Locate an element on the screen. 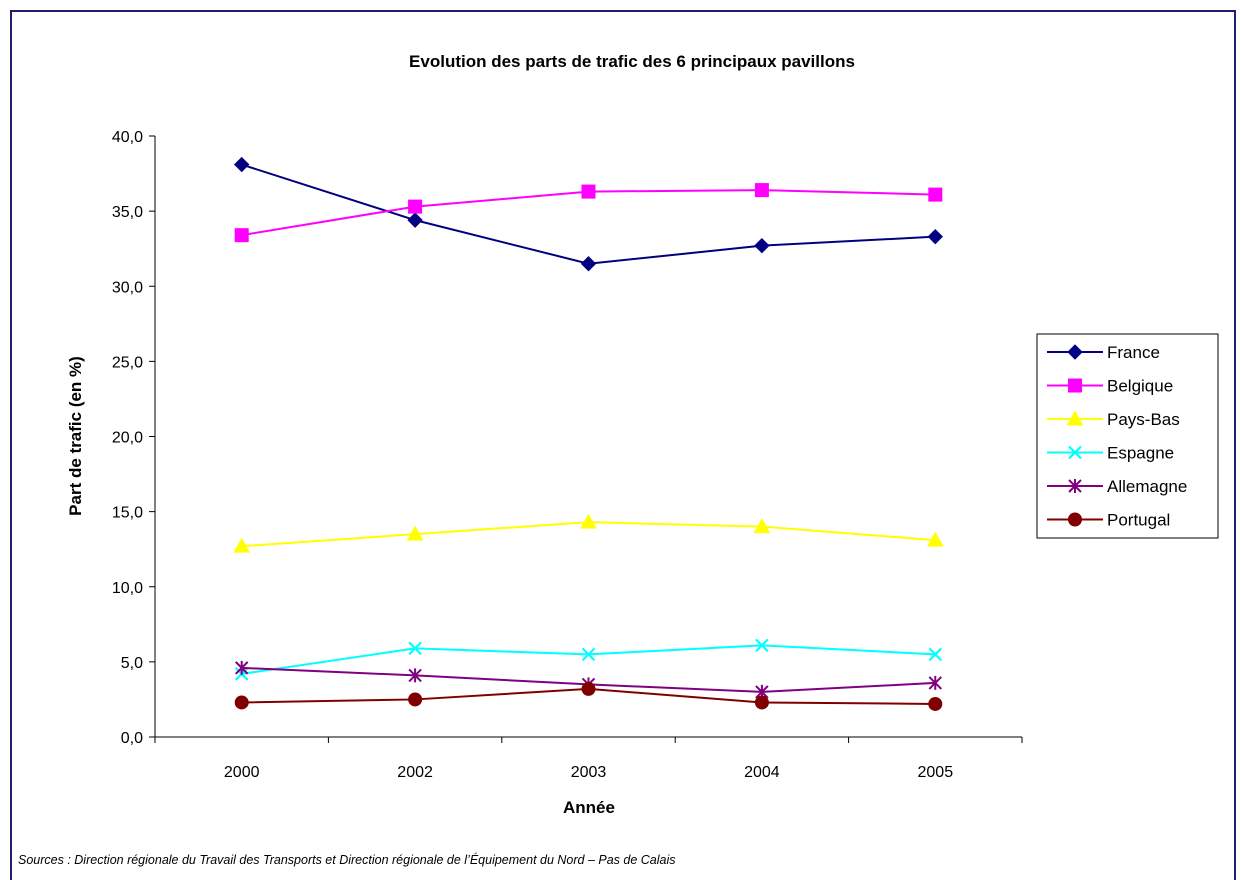  y-tick-label: 20,0 is located at coordinates (127, 438).